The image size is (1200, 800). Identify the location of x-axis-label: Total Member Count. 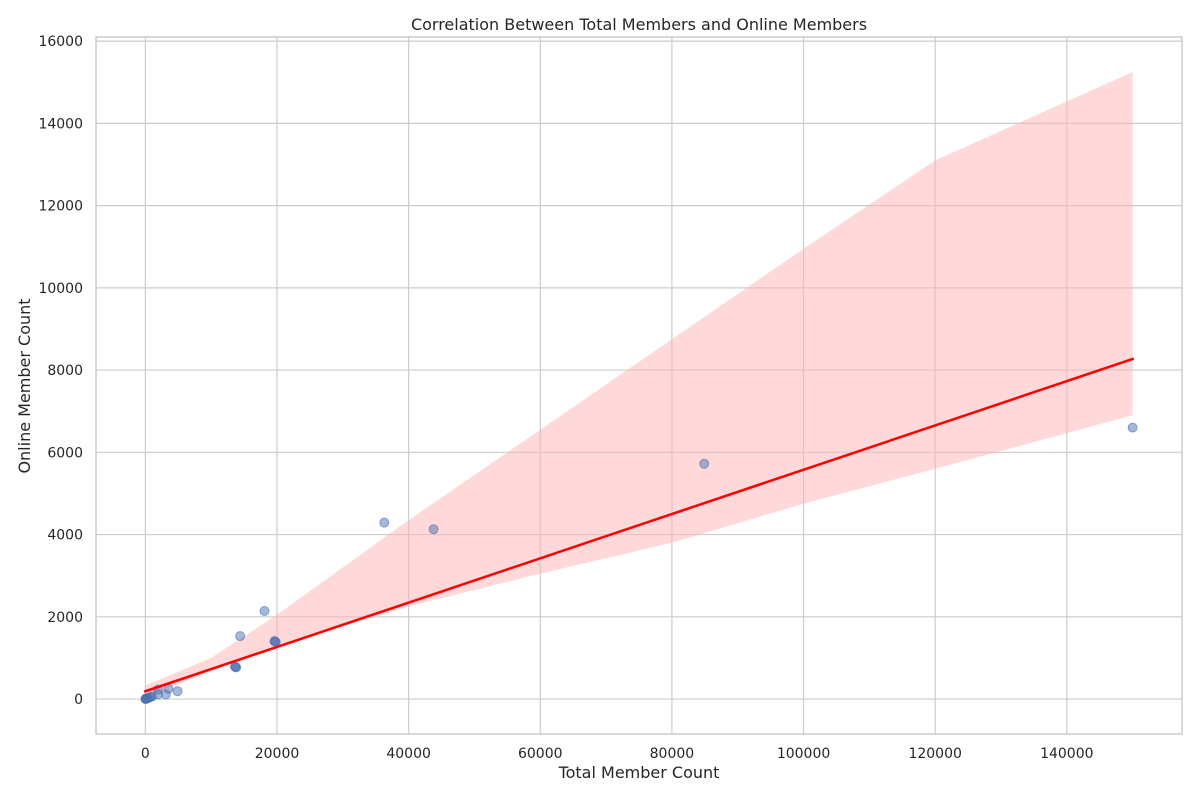
(639, 772).